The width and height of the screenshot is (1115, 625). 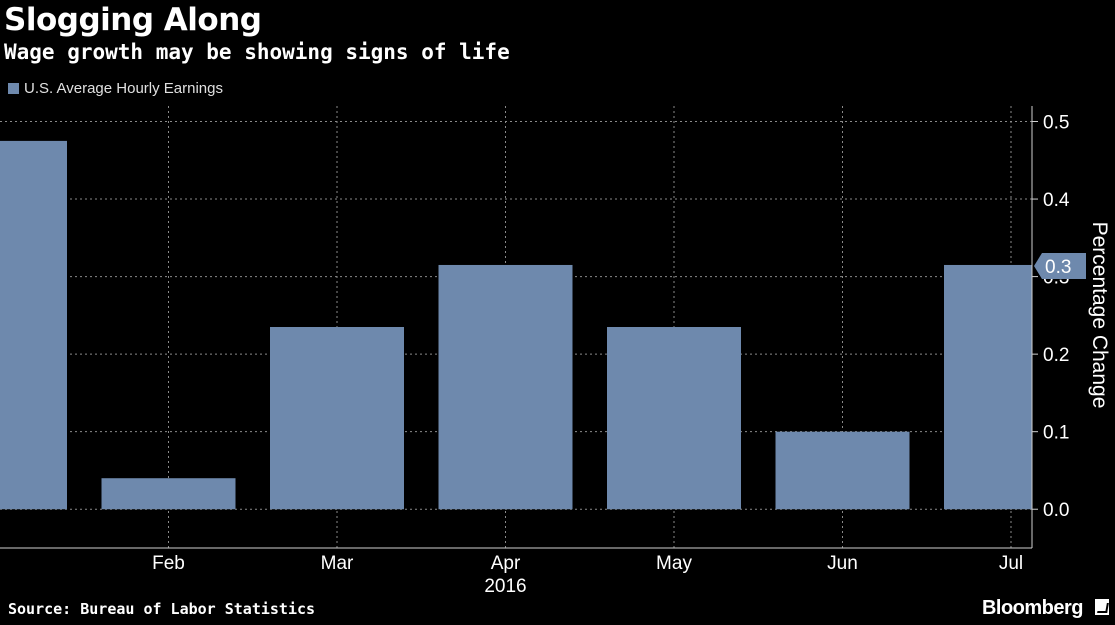 What do you see at coordinates (1102, 607) in the screenshot?
I see `bloomberg-mark-icon` at bounding box center [1102, 607].